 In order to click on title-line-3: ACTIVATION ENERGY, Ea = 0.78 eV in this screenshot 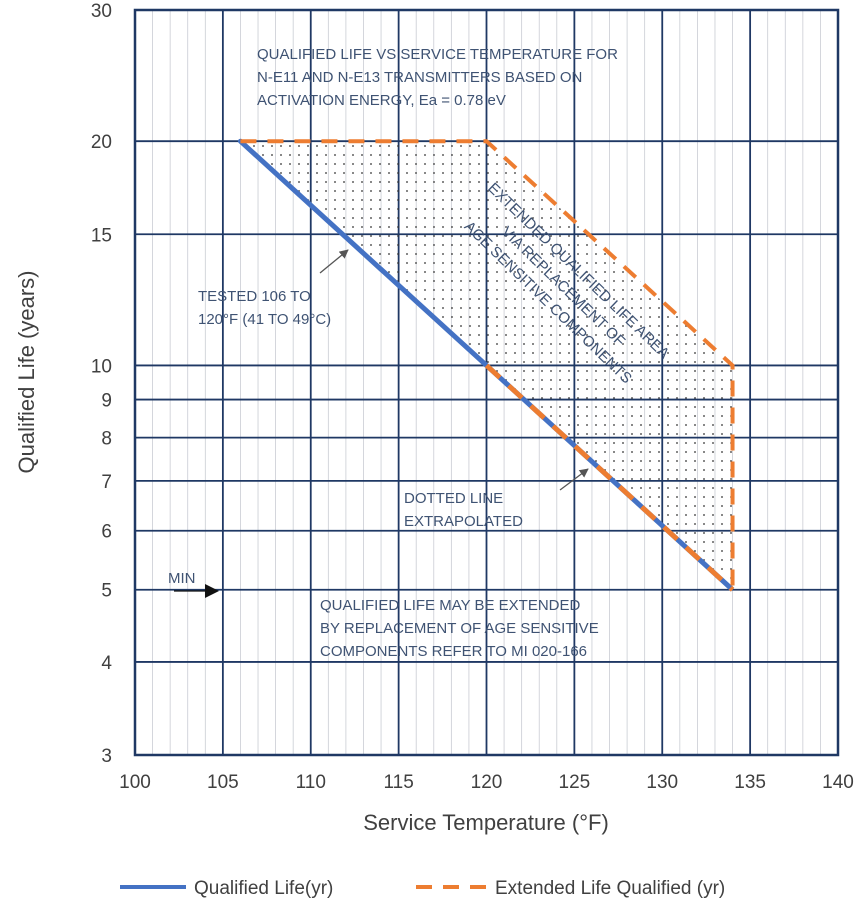, I will do `click(381, 100)`.